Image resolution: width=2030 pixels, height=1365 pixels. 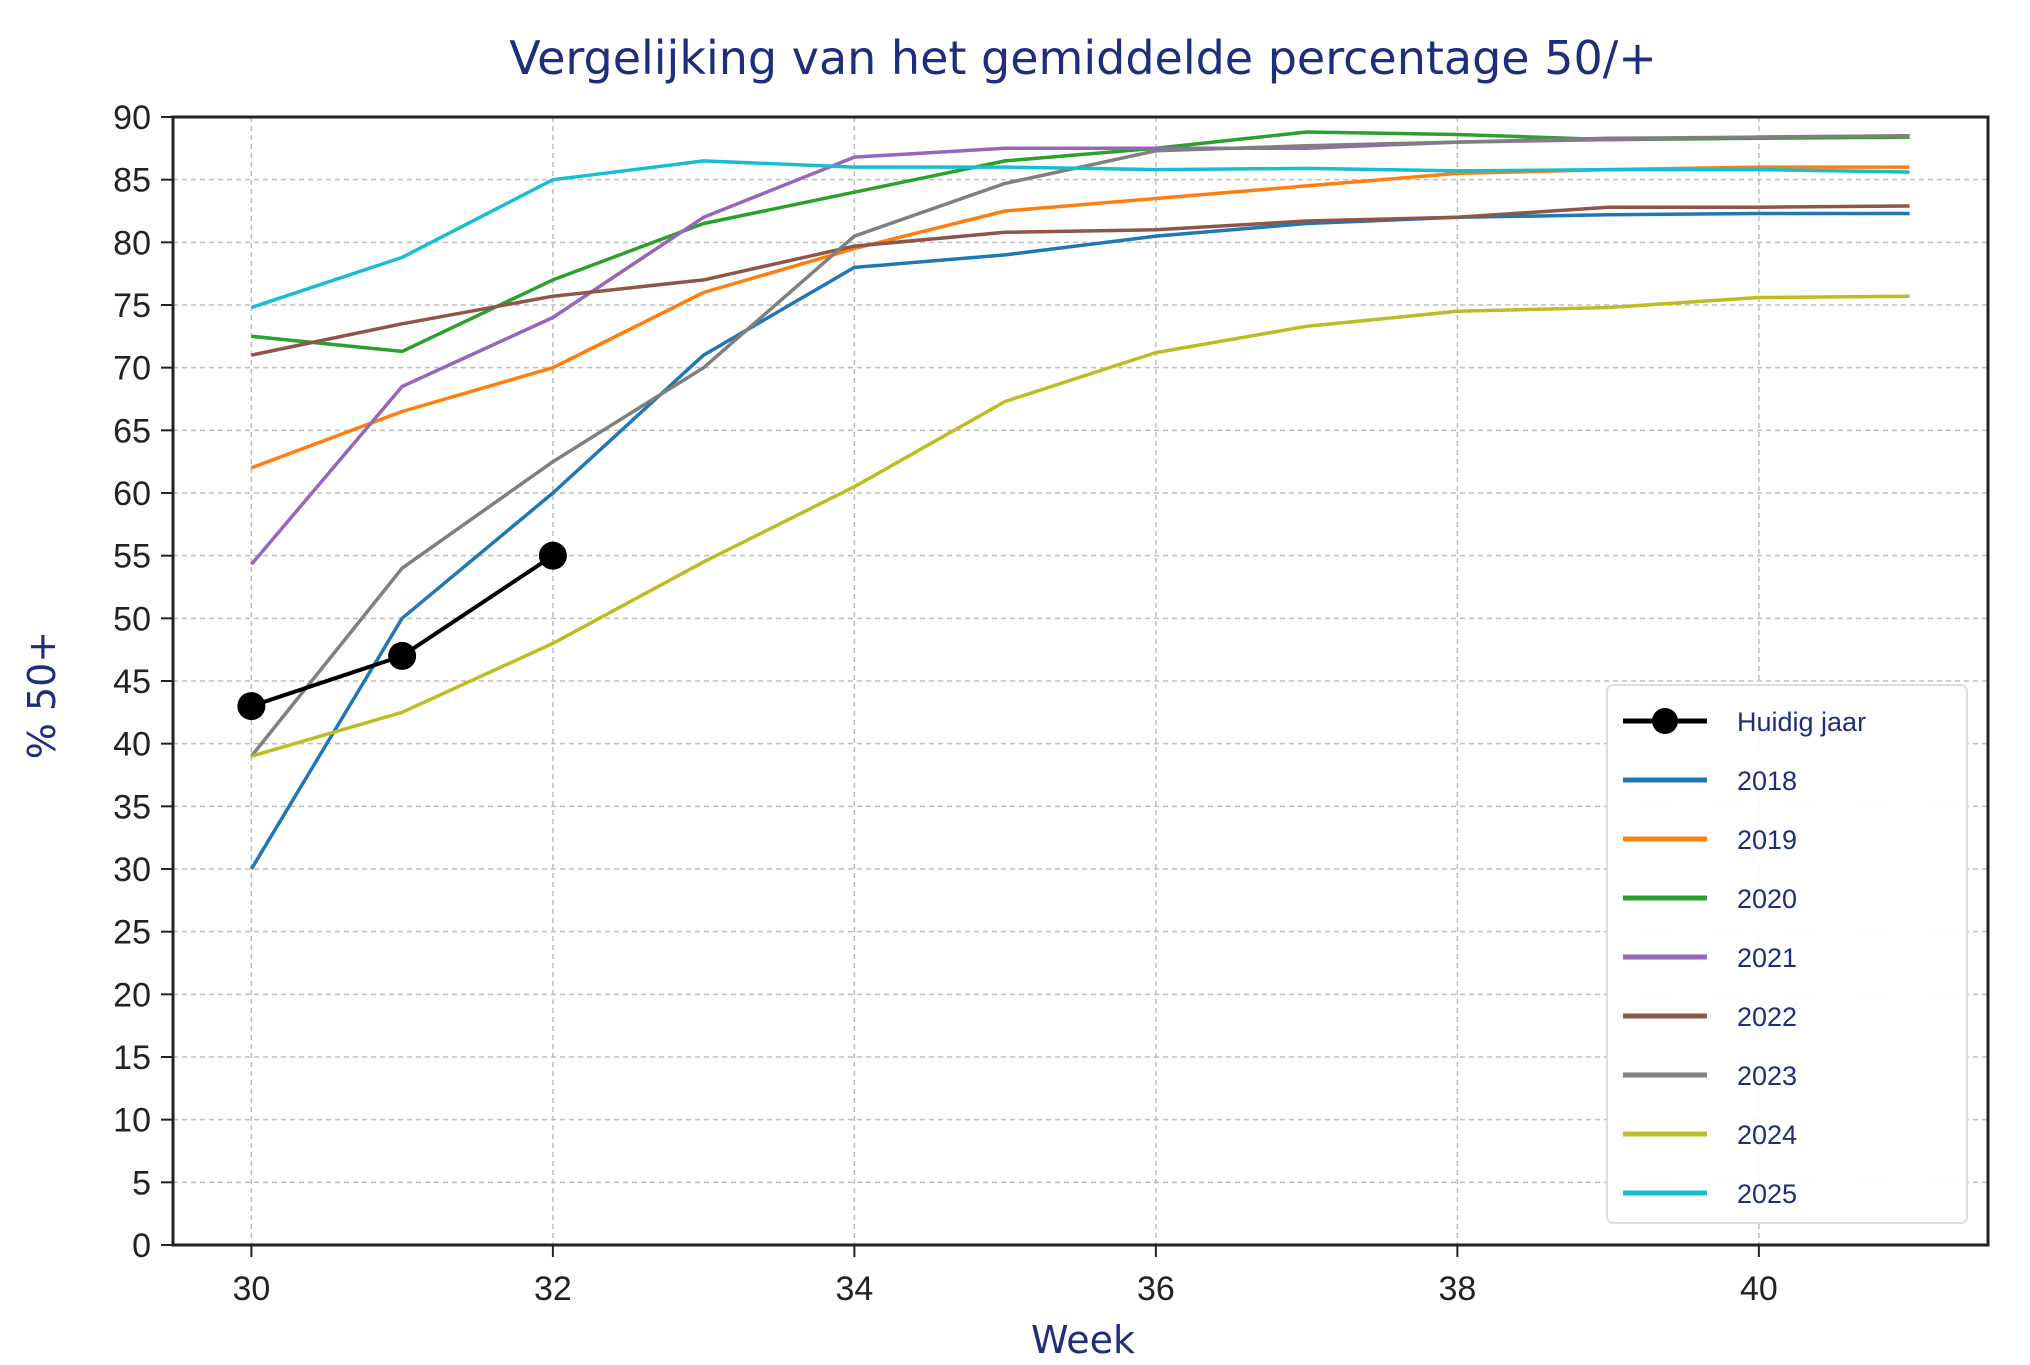 I want to click on series-line-2025, so click(x=1080, y=234).